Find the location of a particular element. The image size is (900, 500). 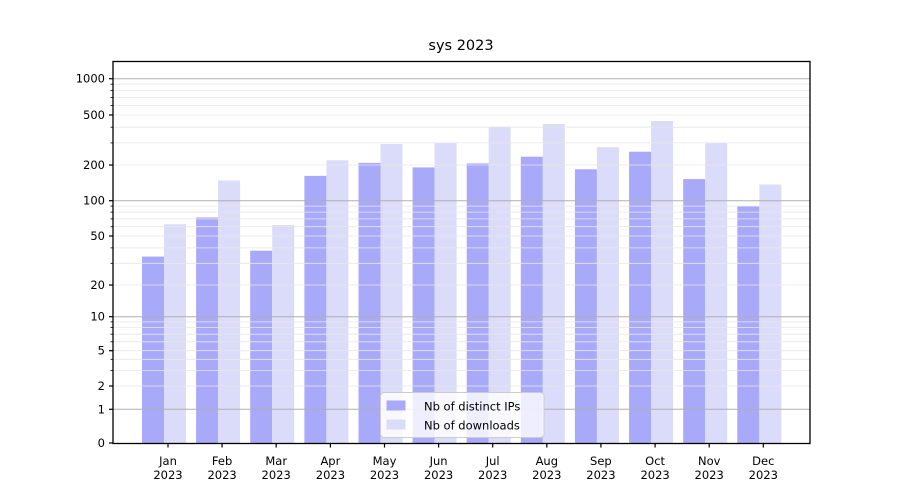

bar-downloads-dec is located at coordinates (770, 314).